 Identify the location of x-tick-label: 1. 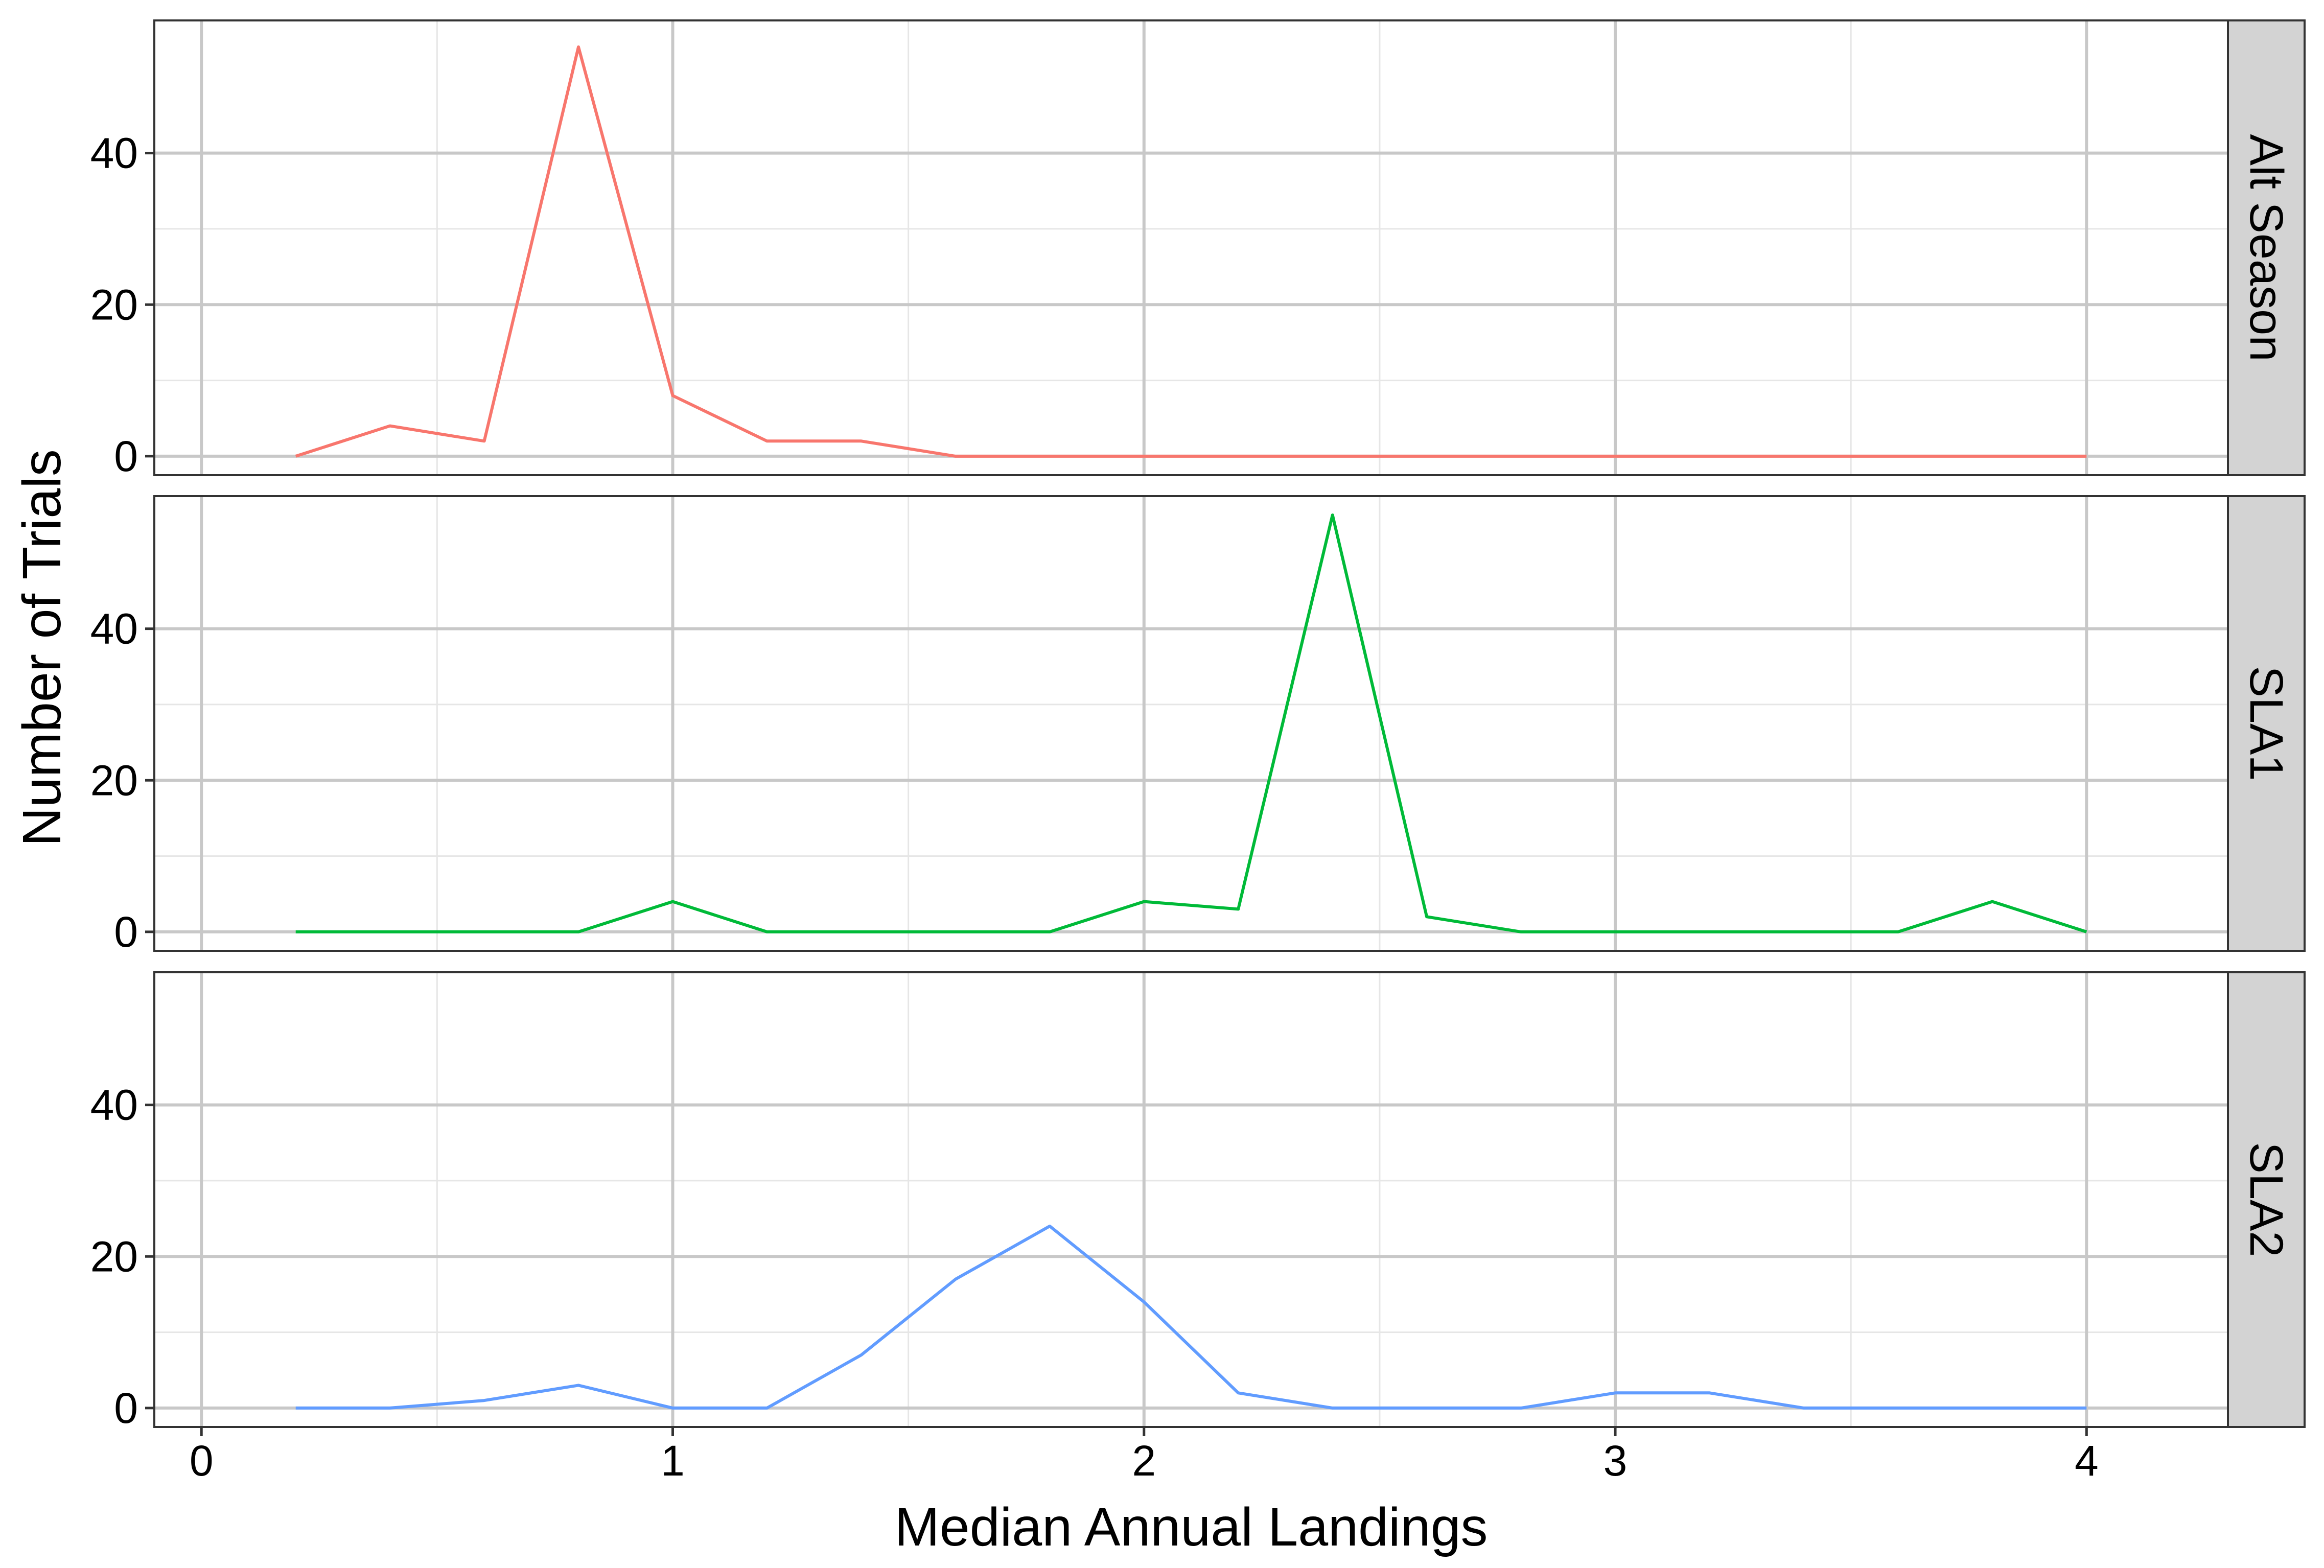
(673, 1461).